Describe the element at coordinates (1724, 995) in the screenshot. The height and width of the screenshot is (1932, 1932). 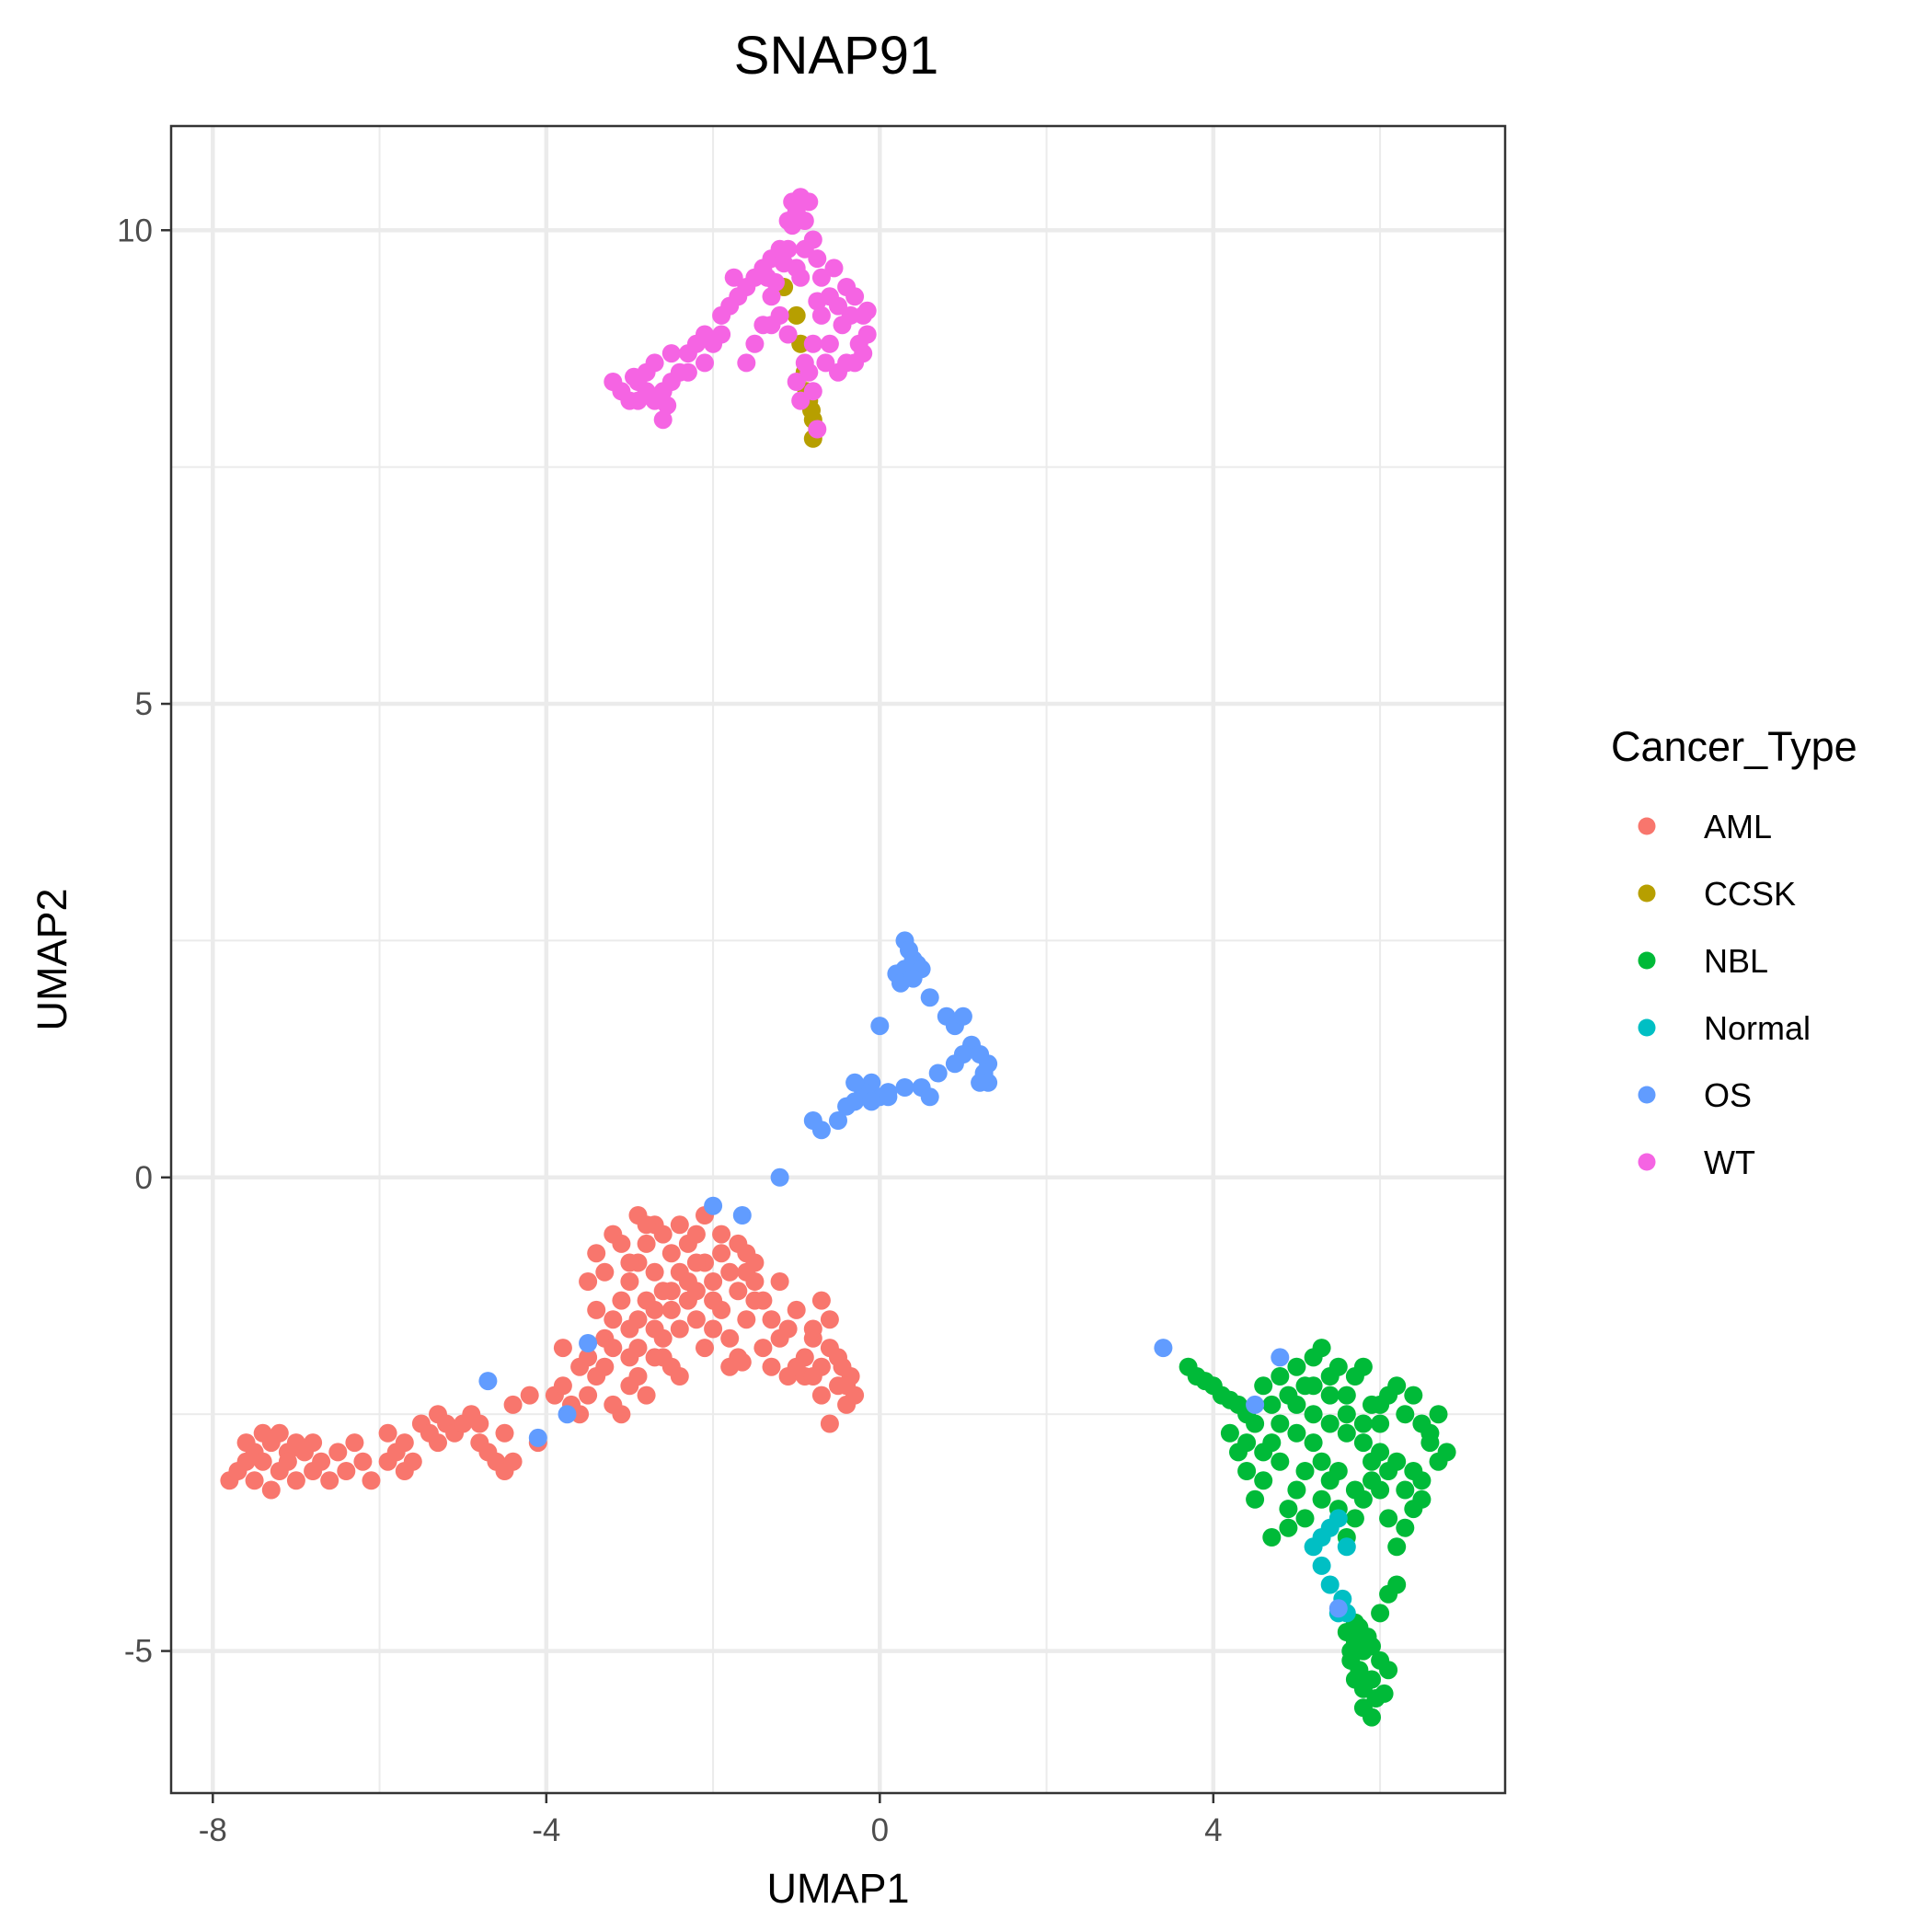
I see `legend: AML CCSK NBL Normal OS WT` at that location.